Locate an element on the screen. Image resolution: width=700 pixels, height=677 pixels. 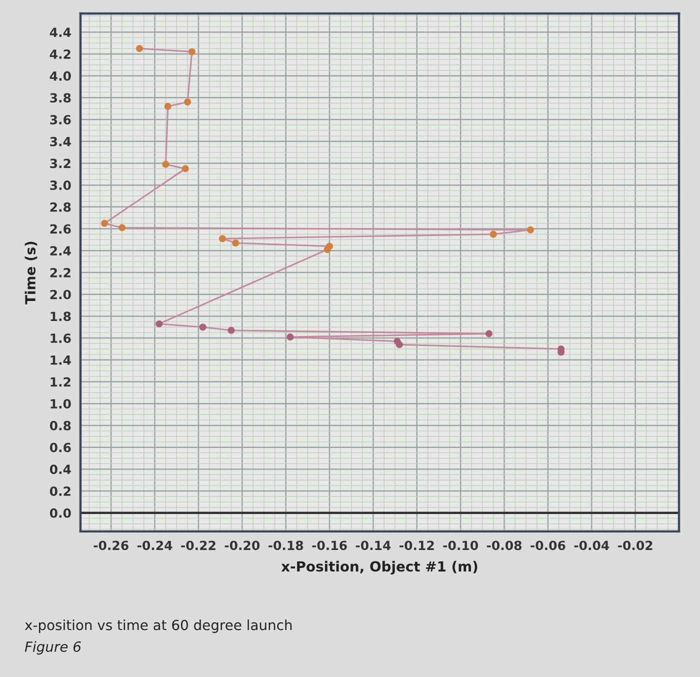
x-tick-label: -0.18 is located at coordinates (286, 545).